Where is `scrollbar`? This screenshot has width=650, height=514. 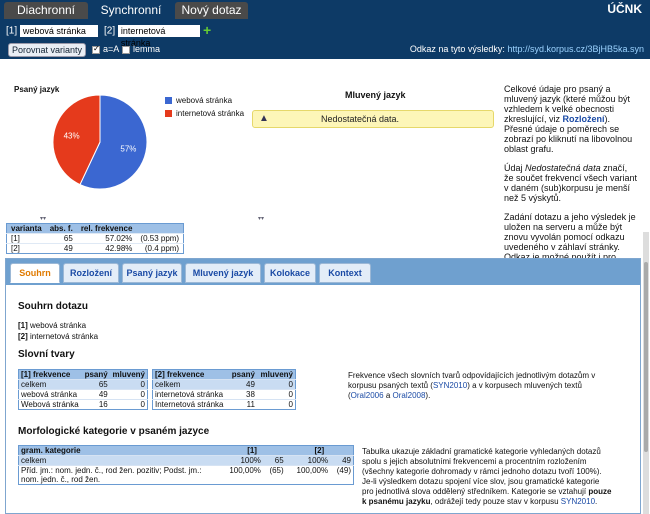
scrollbar is located at coordinates (646, 373).